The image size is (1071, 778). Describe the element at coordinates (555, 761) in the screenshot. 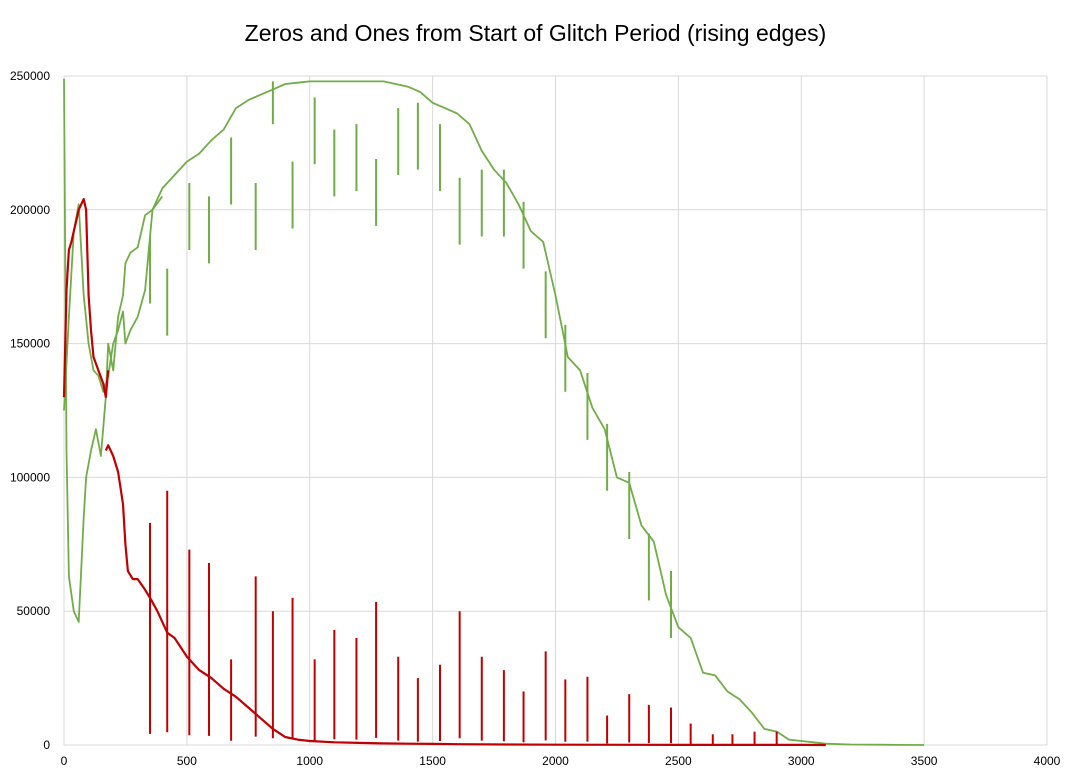

I see `x-tick-label: 2000` at that location.